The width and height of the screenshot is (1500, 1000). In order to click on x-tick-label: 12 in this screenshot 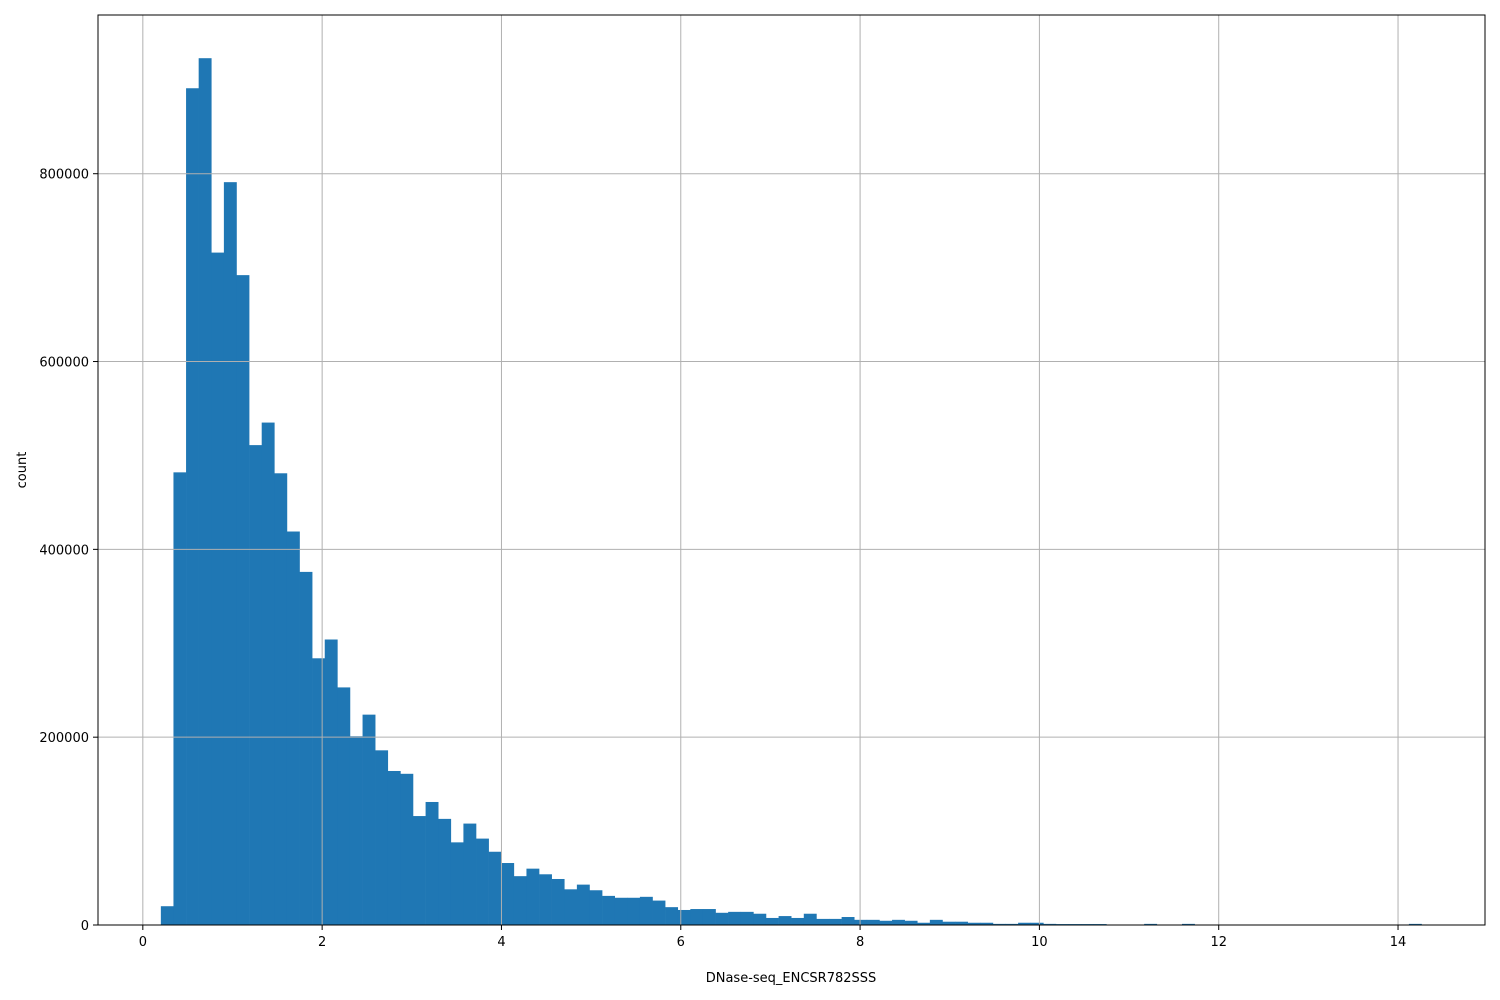, I will do `click(1218, 942)`.